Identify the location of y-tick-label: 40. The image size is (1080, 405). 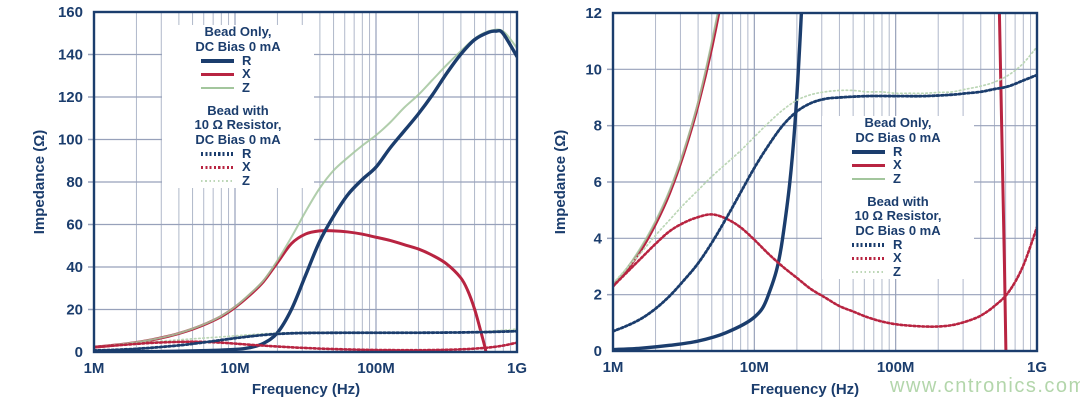
(74, 267).